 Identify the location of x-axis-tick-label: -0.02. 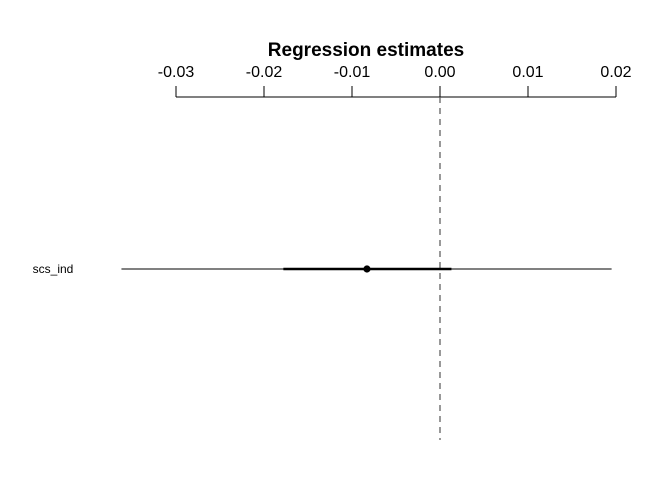
(264, 72).